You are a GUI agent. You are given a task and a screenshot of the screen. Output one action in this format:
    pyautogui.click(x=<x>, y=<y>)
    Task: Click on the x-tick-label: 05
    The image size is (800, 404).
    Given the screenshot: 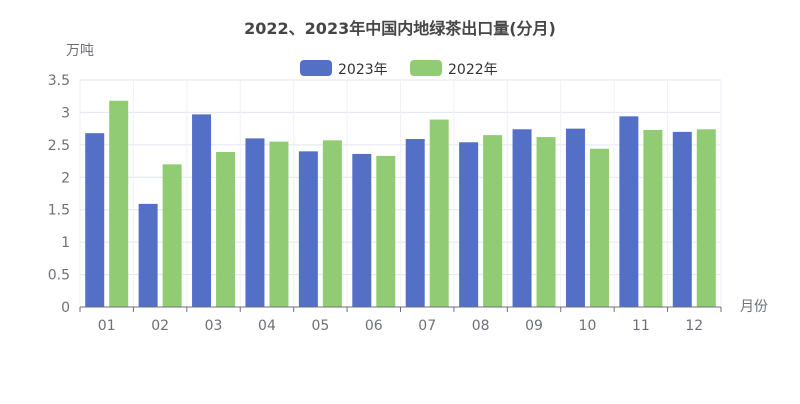 What is the action you would take?
    pyautogui.click(x=320, y=326)
    